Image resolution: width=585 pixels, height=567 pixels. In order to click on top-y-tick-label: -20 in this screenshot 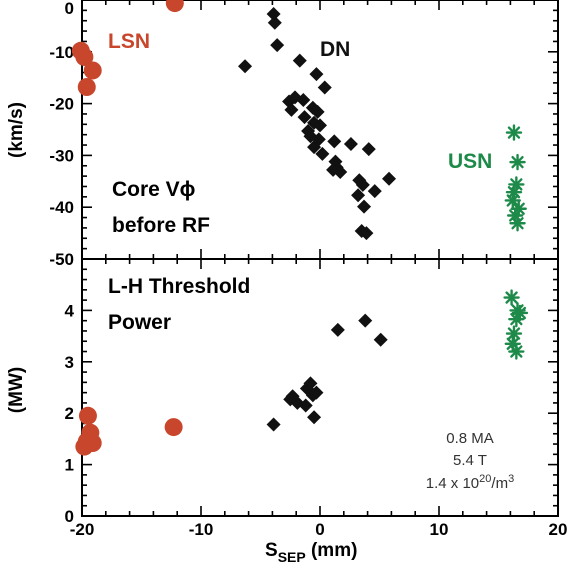, I will do `click(61, 104)`.